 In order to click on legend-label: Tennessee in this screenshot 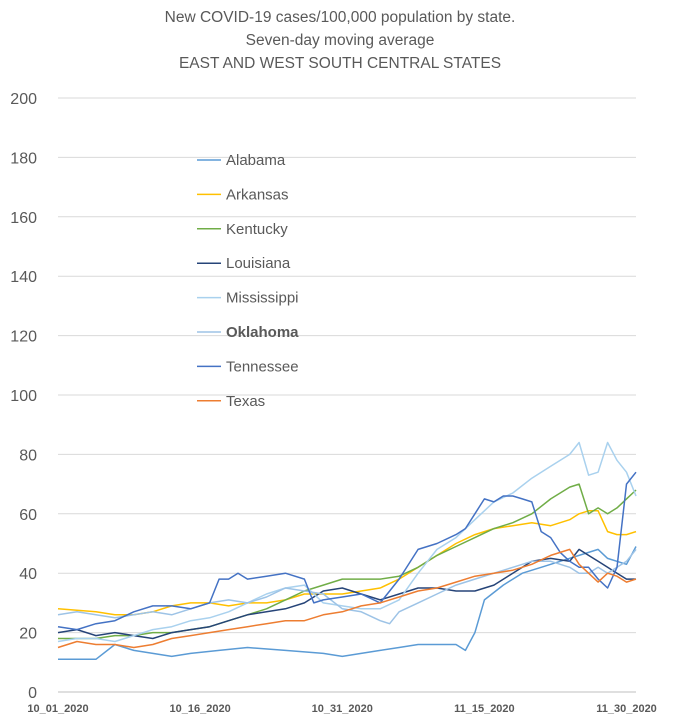, I will do `click(262, 366)`.